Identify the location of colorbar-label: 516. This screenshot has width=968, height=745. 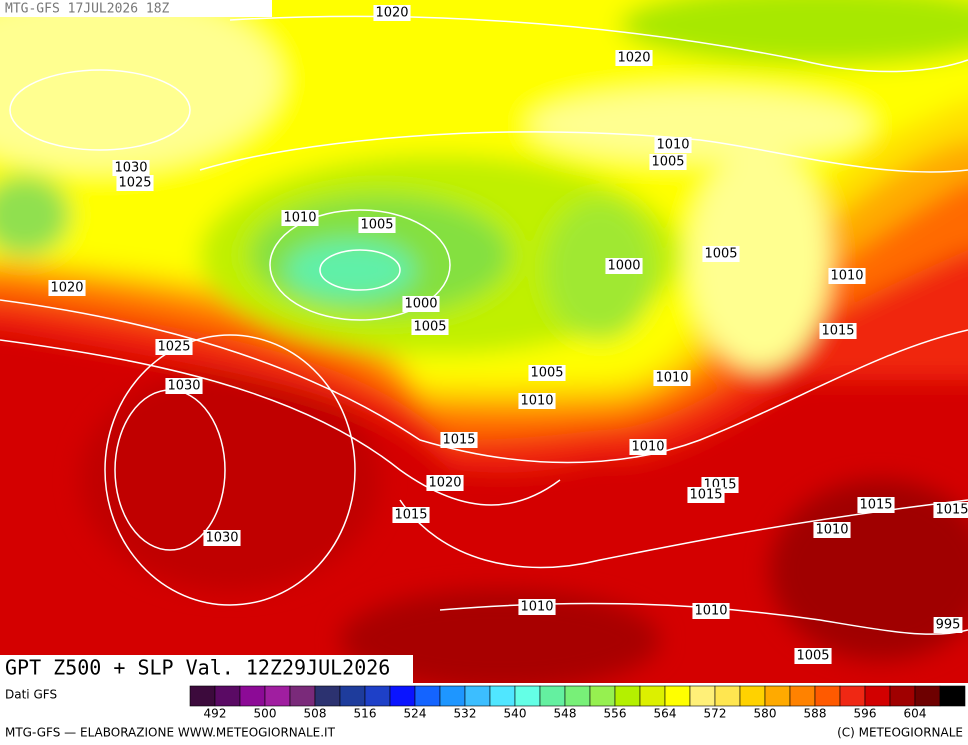
(365, 714).